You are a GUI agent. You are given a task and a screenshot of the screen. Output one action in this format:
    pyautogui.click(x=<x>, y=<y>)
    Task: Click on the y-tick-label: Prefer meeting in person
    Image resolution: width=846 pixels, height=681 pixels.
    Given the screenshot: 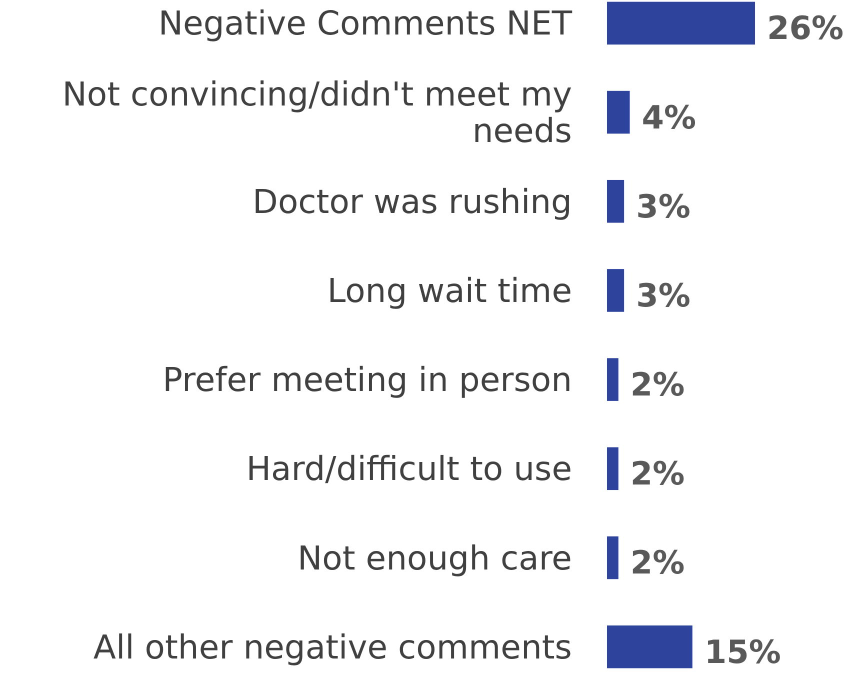 What is the action you would take?
    pyautogui.click(x=367, y=380)
    